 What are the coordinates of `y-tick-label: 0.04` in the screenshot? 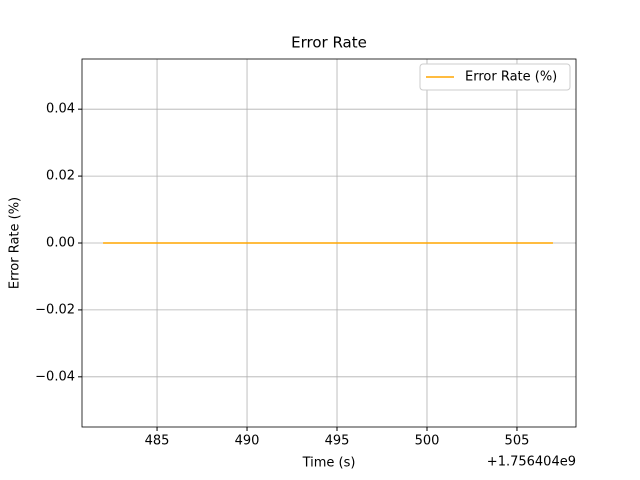 It's located at (60, 109).